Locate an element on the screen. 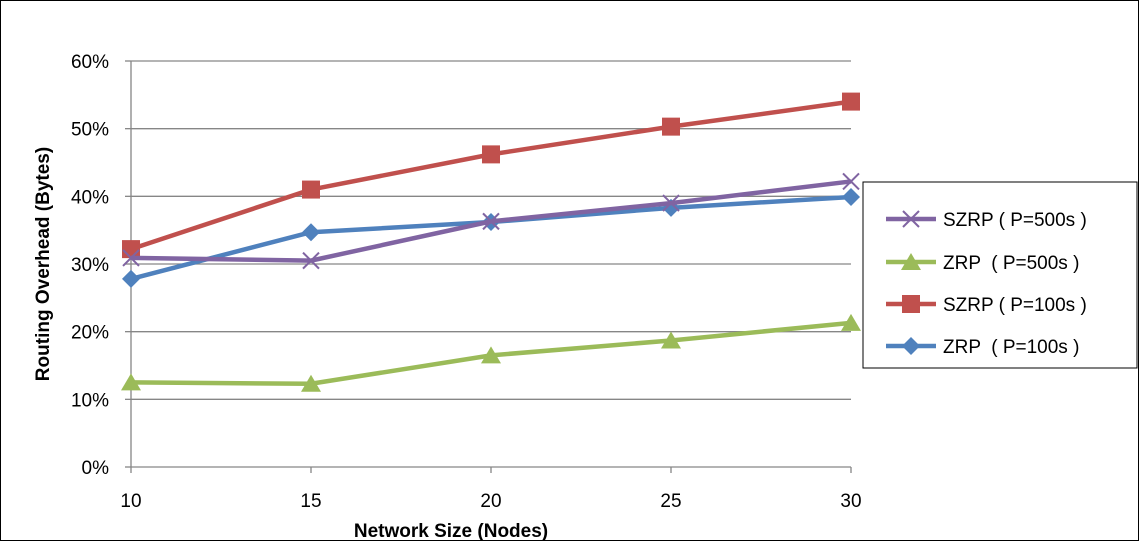  y-tick-label: 40% is located at coordinates (90, 197).